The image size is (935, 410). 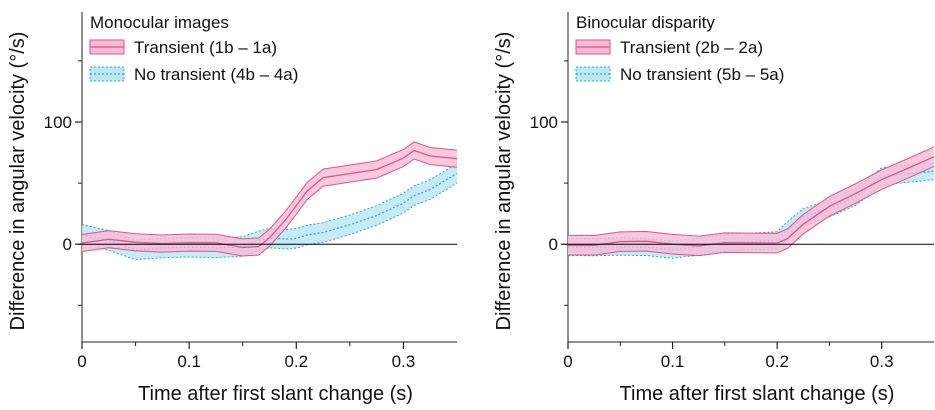 What do you see at coordinates (702, 74) in the screenshot?
I see `legend-label-2: No transient (5b – 5a)` at bounding box center [702, 74].